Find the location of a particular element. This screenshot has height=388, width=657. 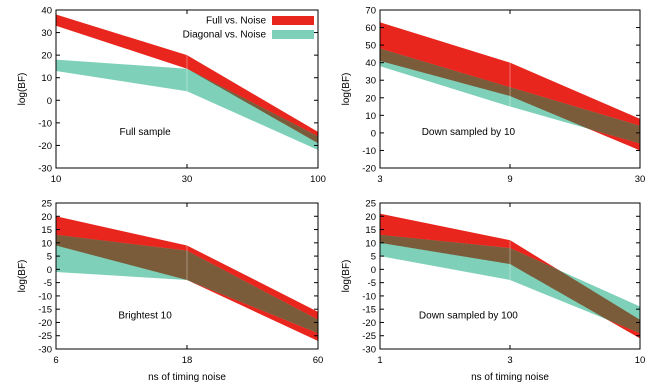

x-tick-label: 60 is located at coordinates (318, 360).